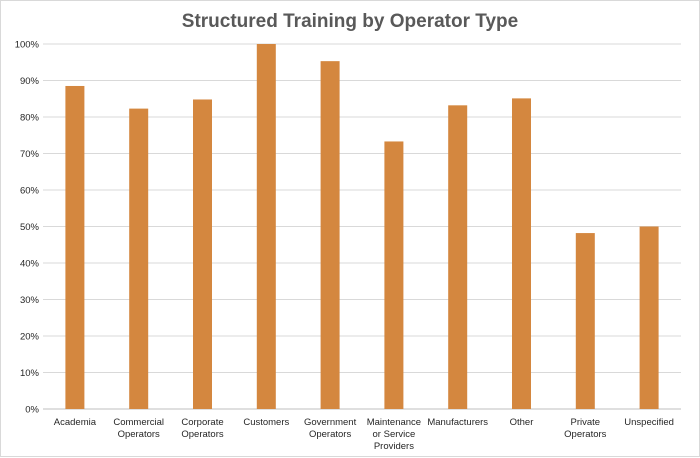 Image resolution: width=700 pixels, height=458 pixels. Describe the element at coordinates (27, 45) in the screenshot. I see `y-tick-label: 100%` at that location.